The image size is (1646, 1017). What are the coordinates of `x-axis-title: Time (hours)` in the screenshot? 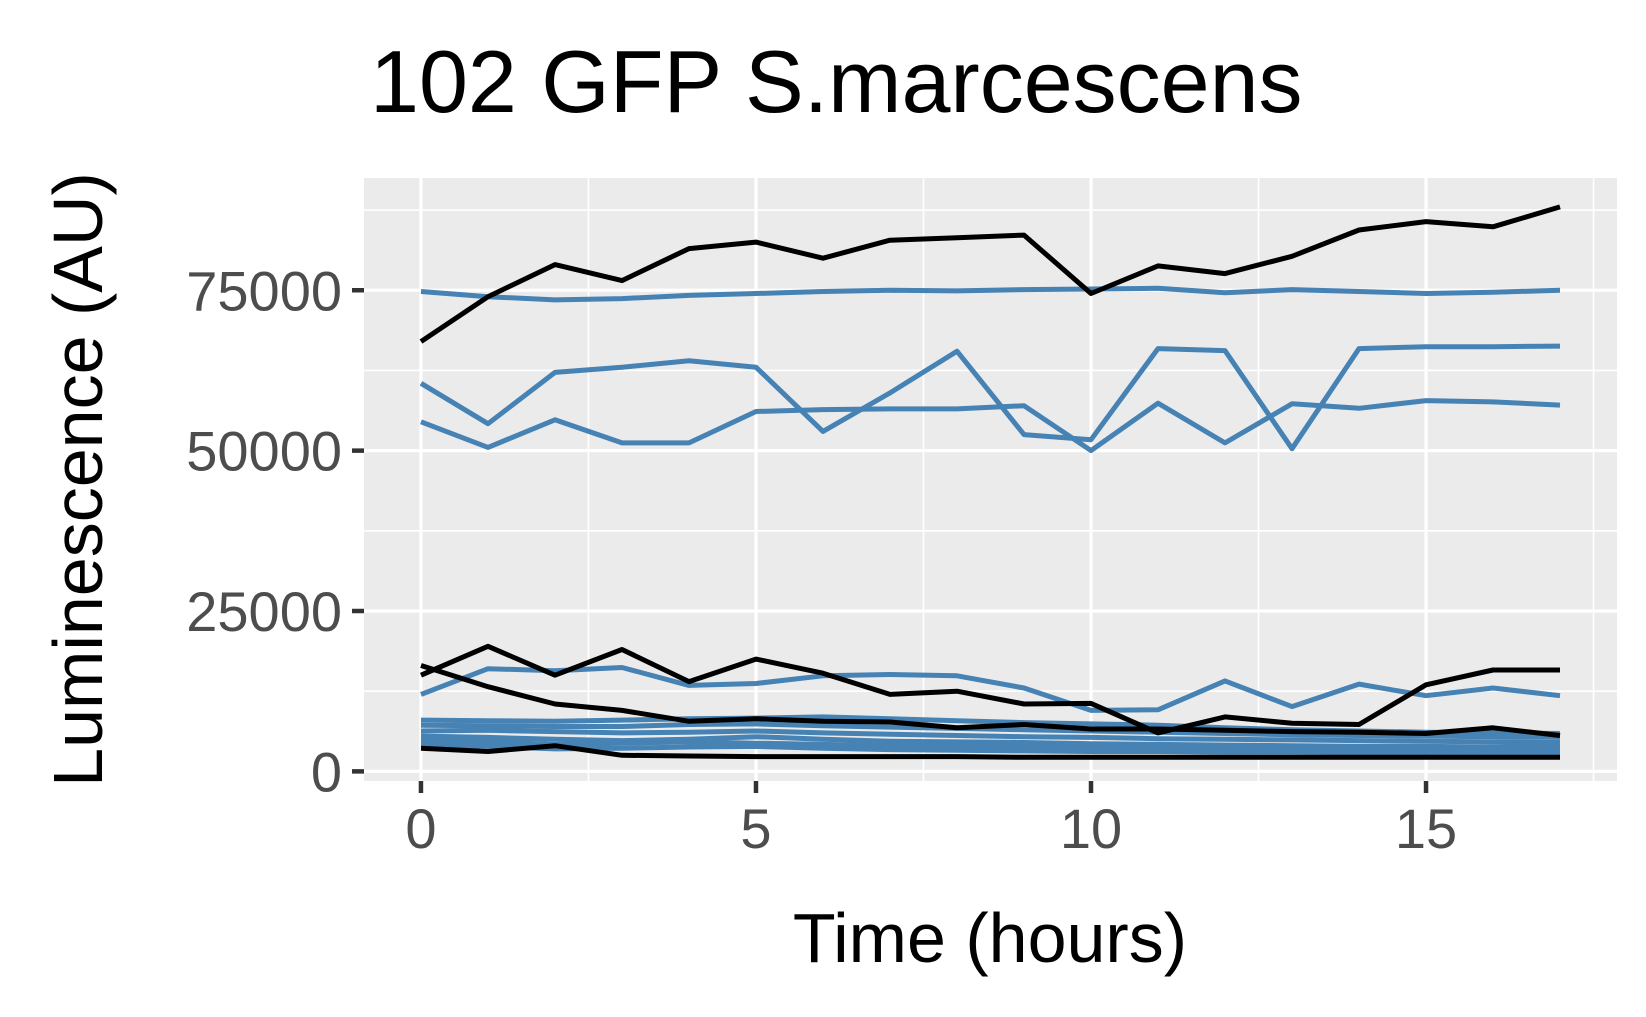 It's located at (990, 938).